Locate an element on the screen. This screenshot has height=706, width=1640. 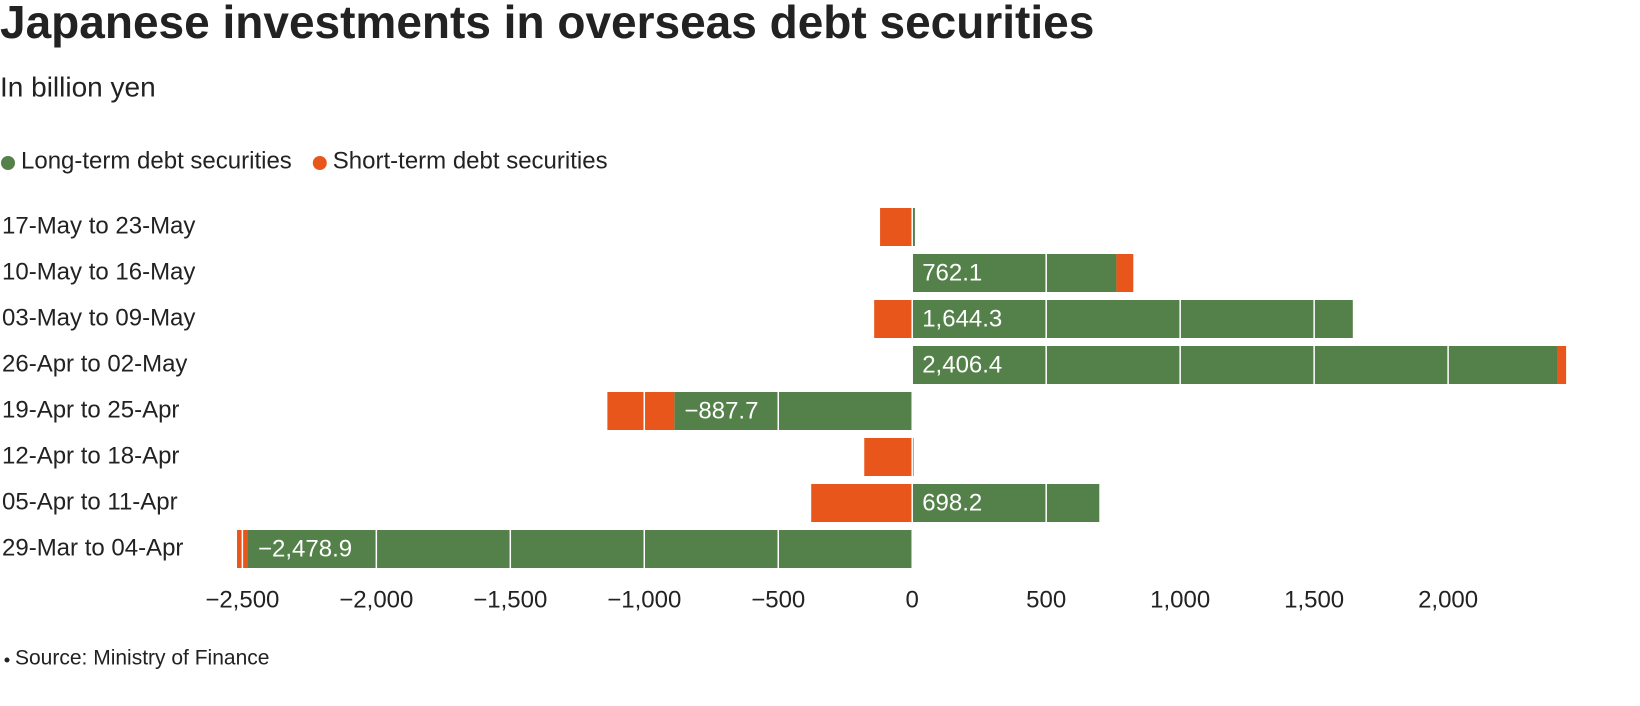
chart-subtitle: In billion yen is located at coordinates (78, 86).